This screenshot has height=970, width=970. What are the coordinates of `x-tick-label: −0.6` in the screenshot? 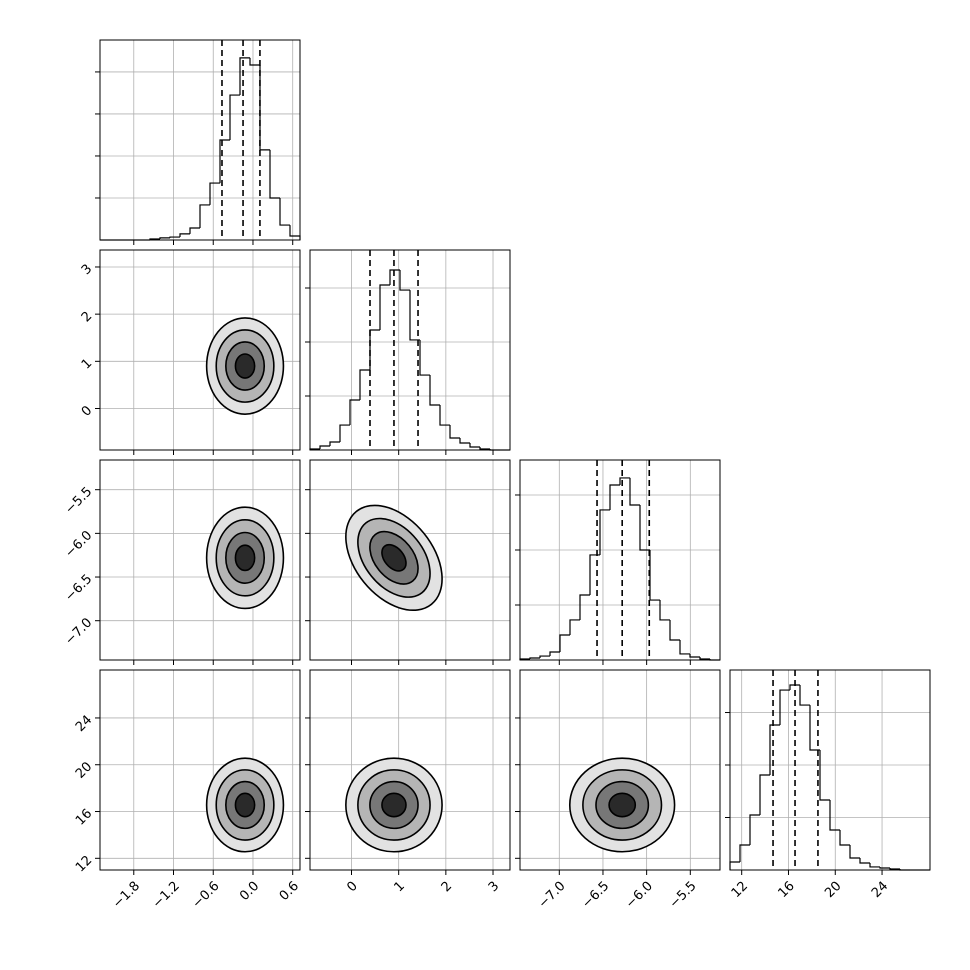 It's located at (206, 895).